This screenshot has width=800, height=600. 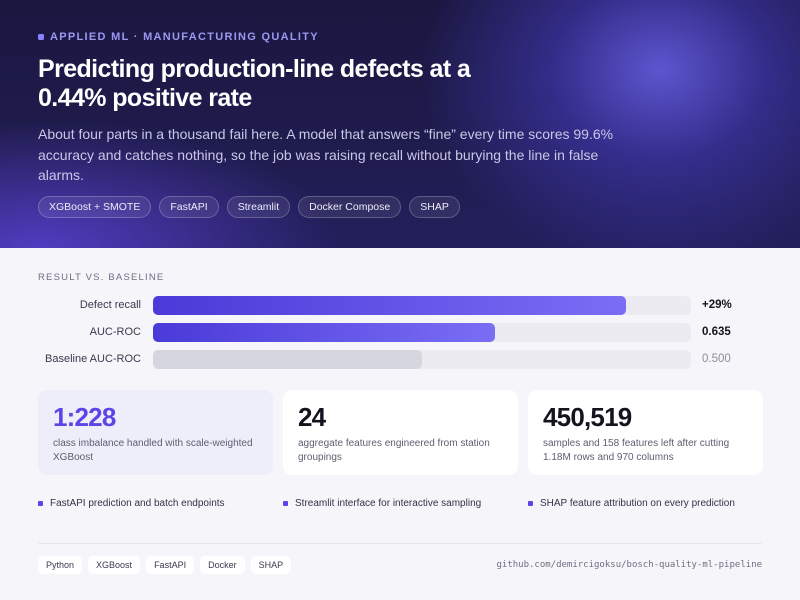 What do you see at coordinates (170, 565) in the screenshot?
I see `tag-fastapi: FastAPI` at bounding box center [170, 565].